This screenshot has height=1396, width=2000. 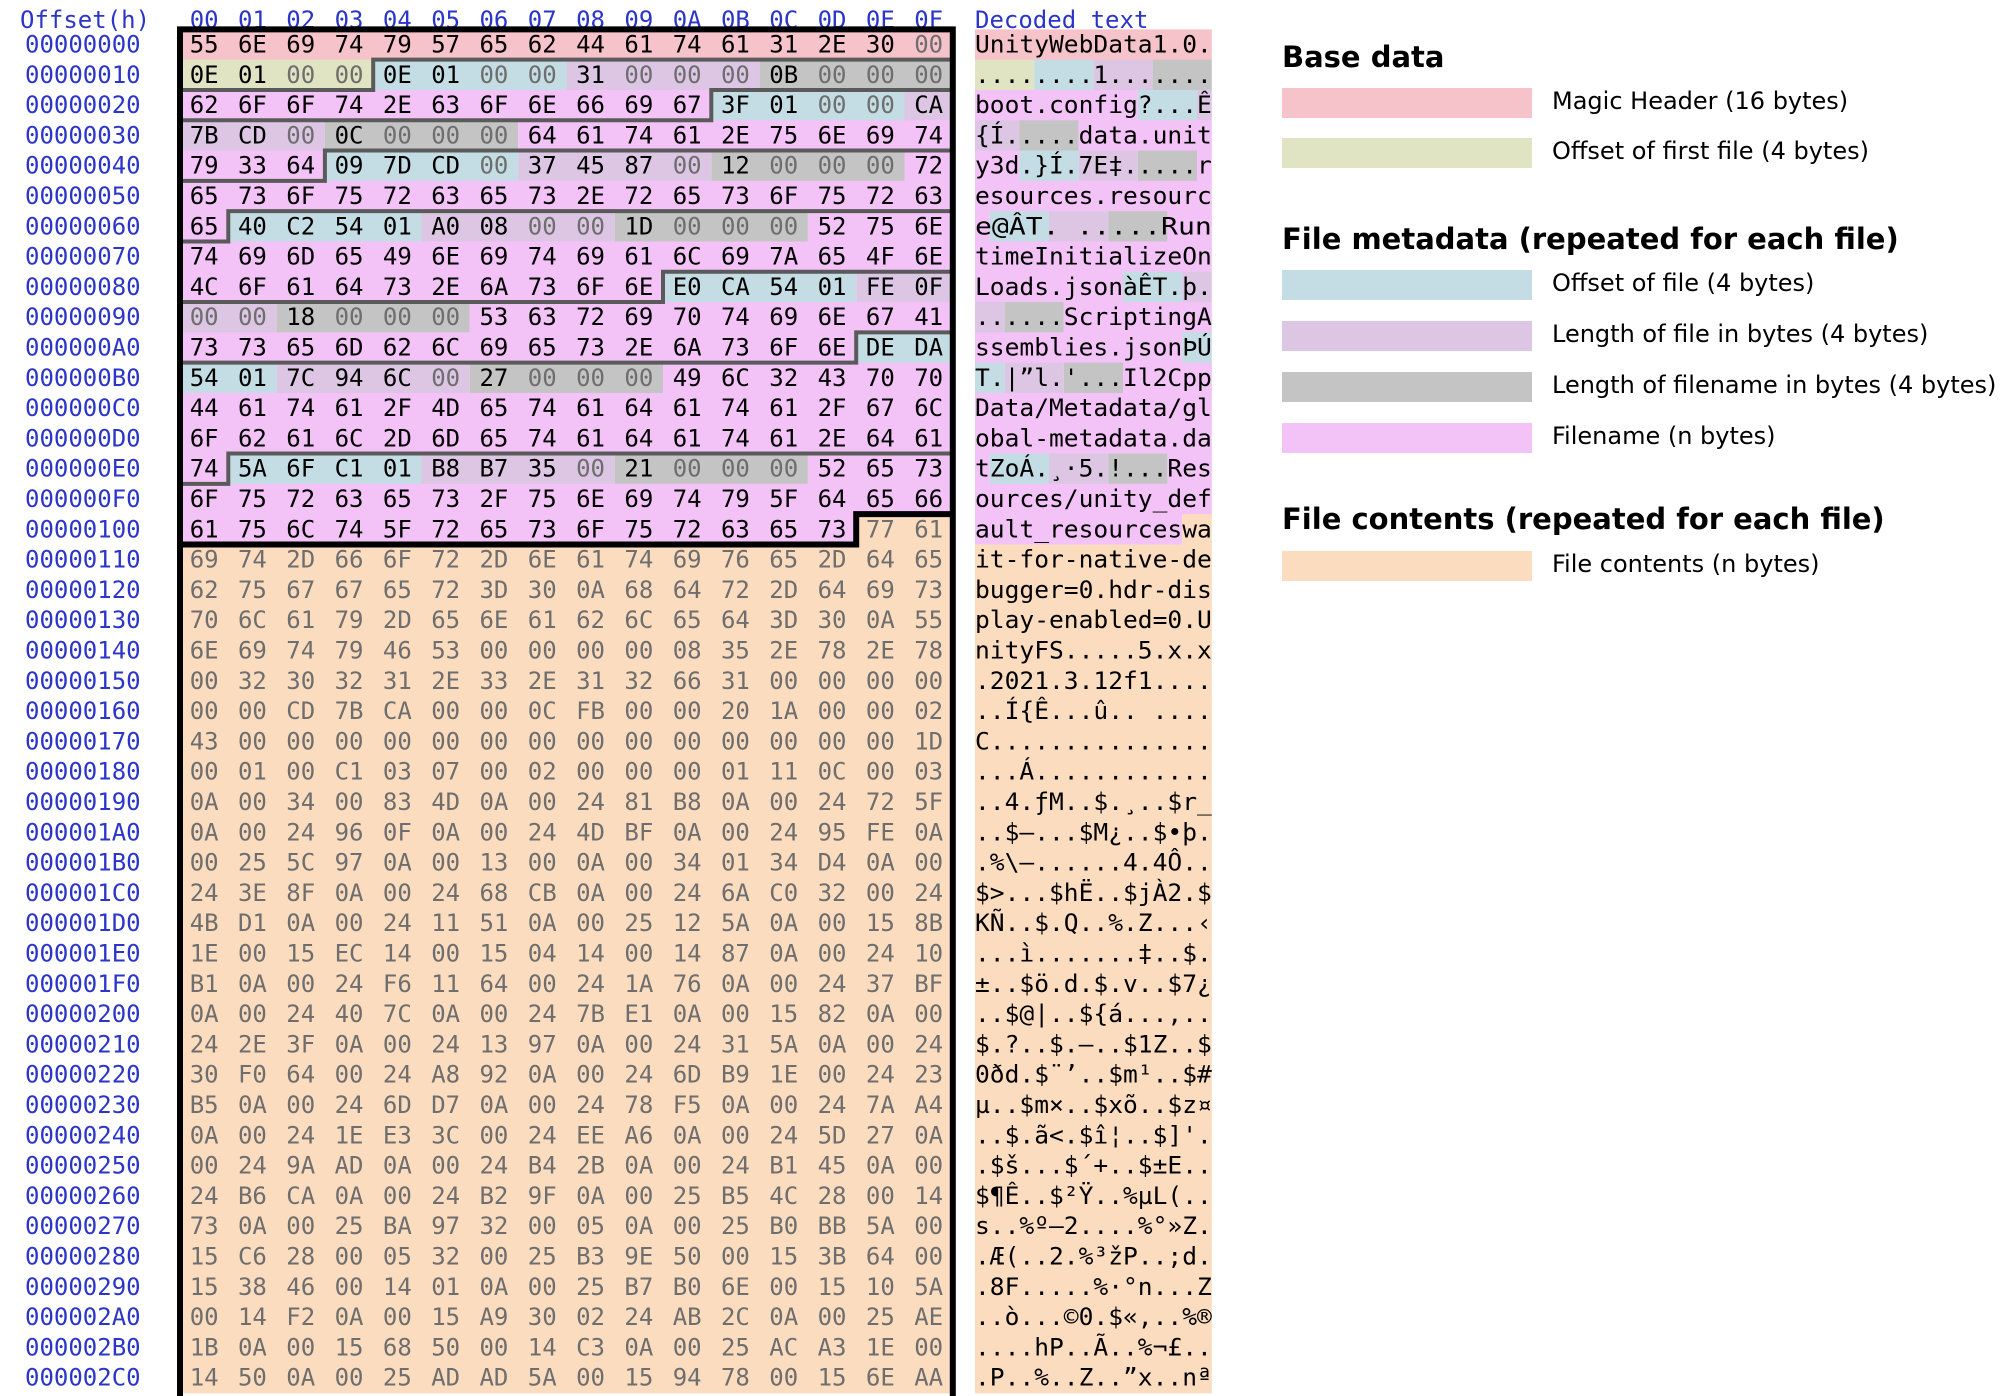 What do you see at coordinates (615, 166) in the screenshot?
I see `hex-bg-file_length` at bounding box center [615, 166].